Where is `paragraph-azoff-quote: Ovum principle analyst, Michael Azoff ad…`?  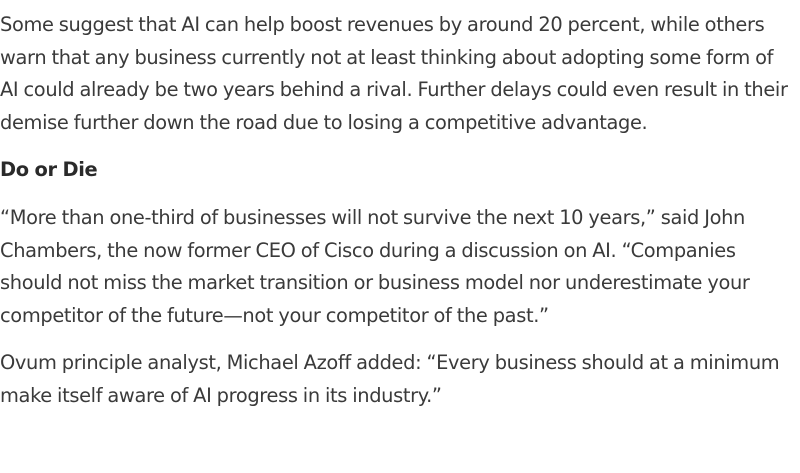 paragraph-azoff-quote: Ovum principle analyst, Michael Azoff ad… is located at coordinates (390, 379).